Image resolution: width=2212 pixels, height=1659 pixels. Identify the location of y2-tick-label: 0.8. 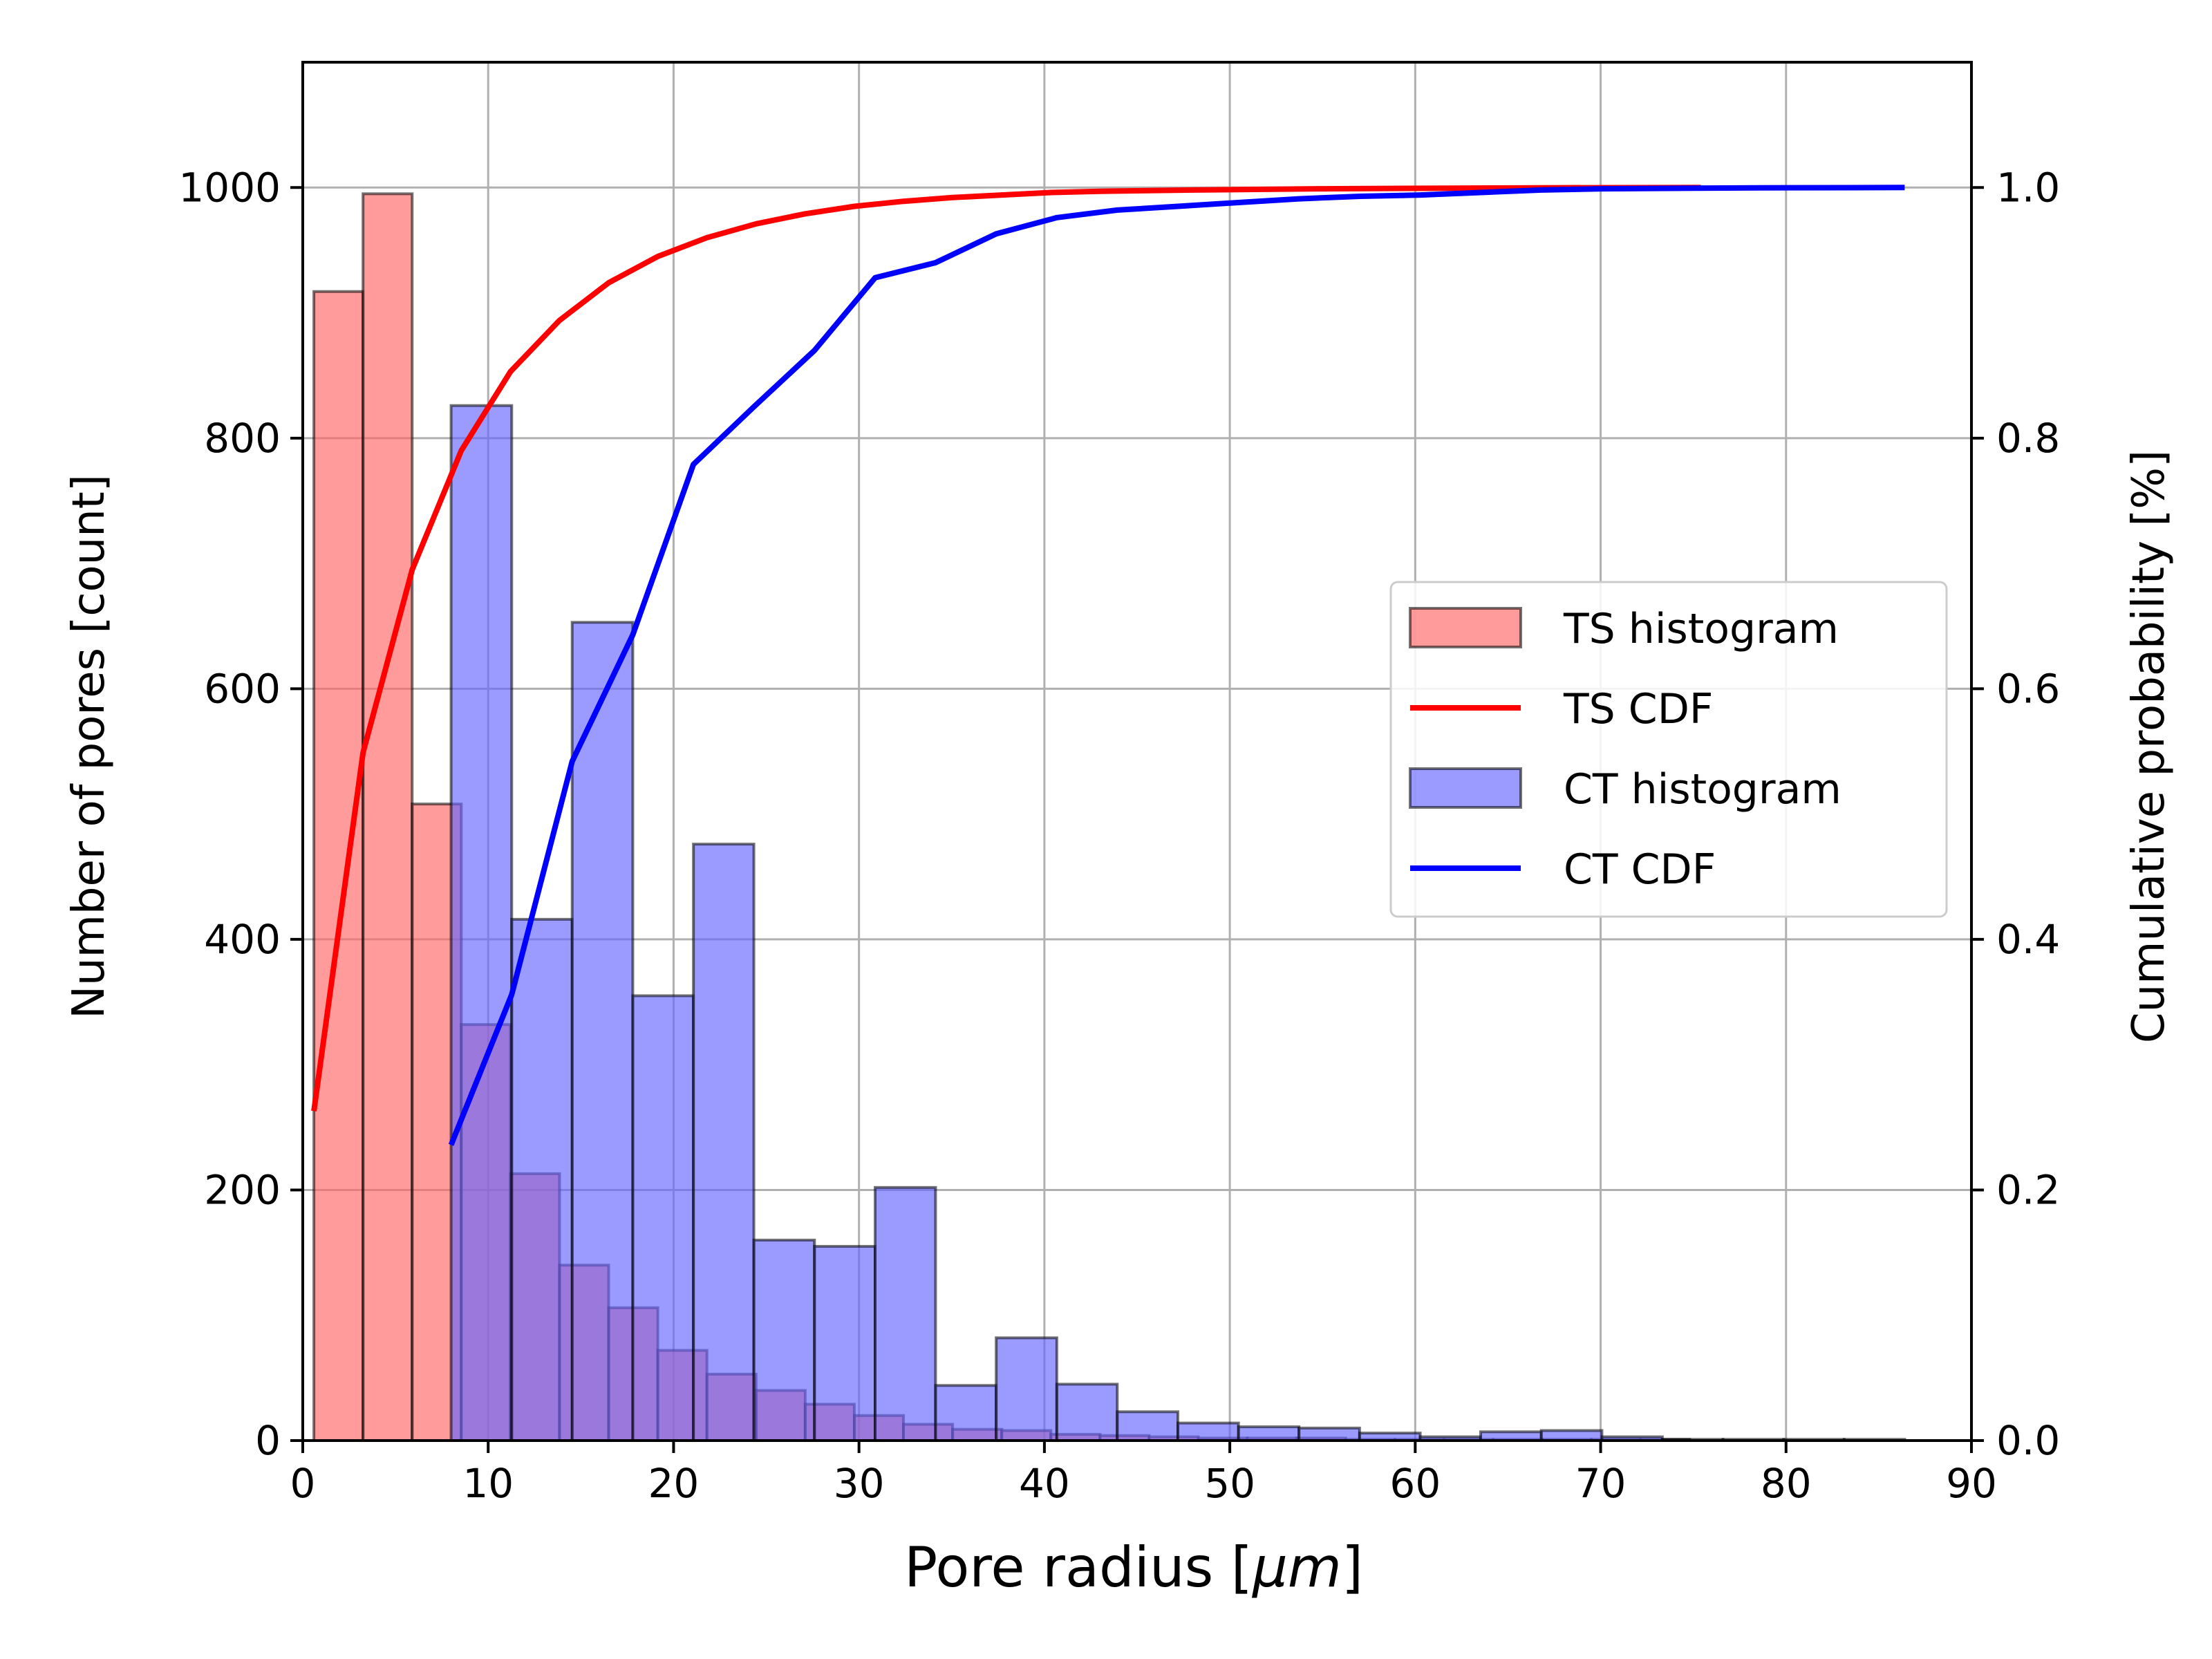
(2028, 439).